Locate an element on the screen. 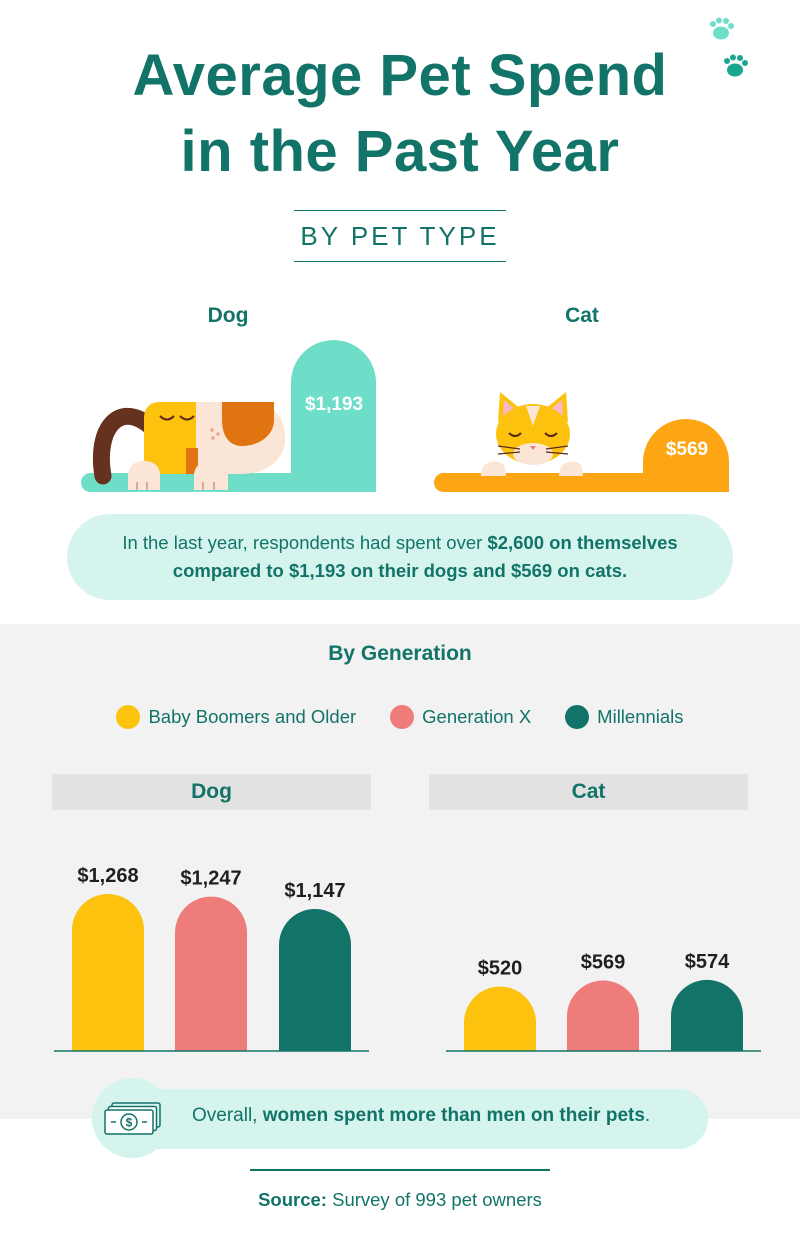 The image size is (800, 1235). cat-illustration is located at coordinates (532, 434).